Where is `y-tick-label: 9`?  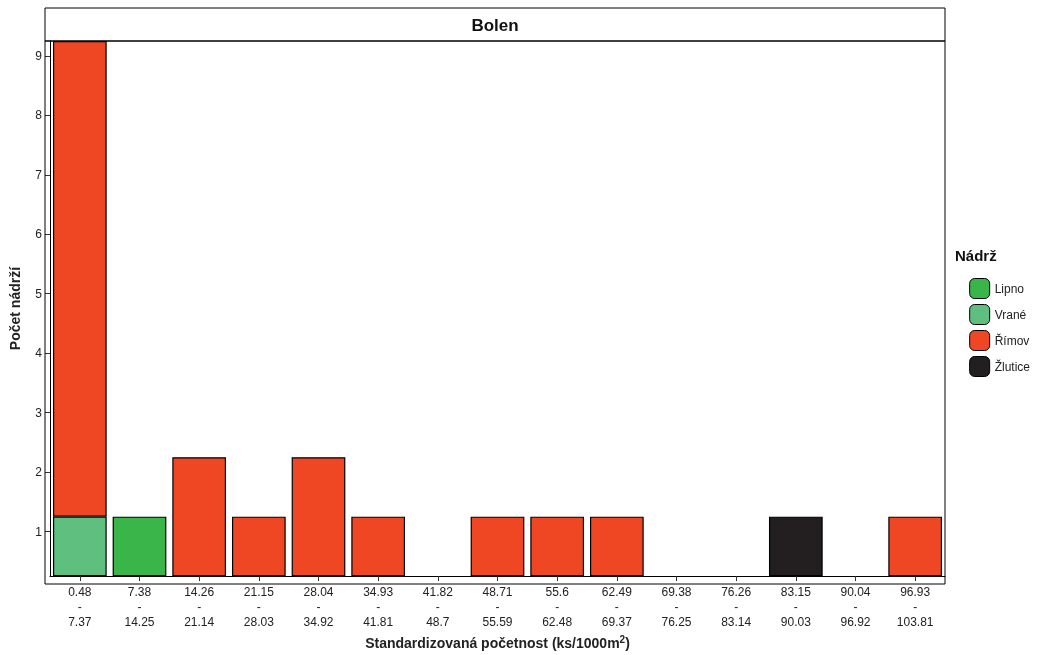
y-tick-label: 9 is located at coordinates (39, 55).